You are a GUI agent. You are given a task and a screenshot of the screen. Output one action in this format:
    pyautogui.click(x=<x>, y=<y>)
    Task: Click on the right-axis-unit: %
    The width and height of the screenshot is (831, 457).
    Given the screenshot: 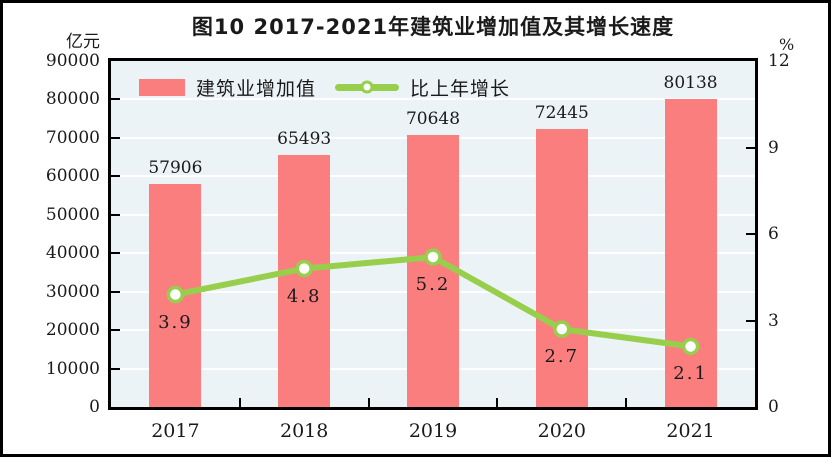 What is the action you would take?
    pyautogui.click(x=787, y=44)
    